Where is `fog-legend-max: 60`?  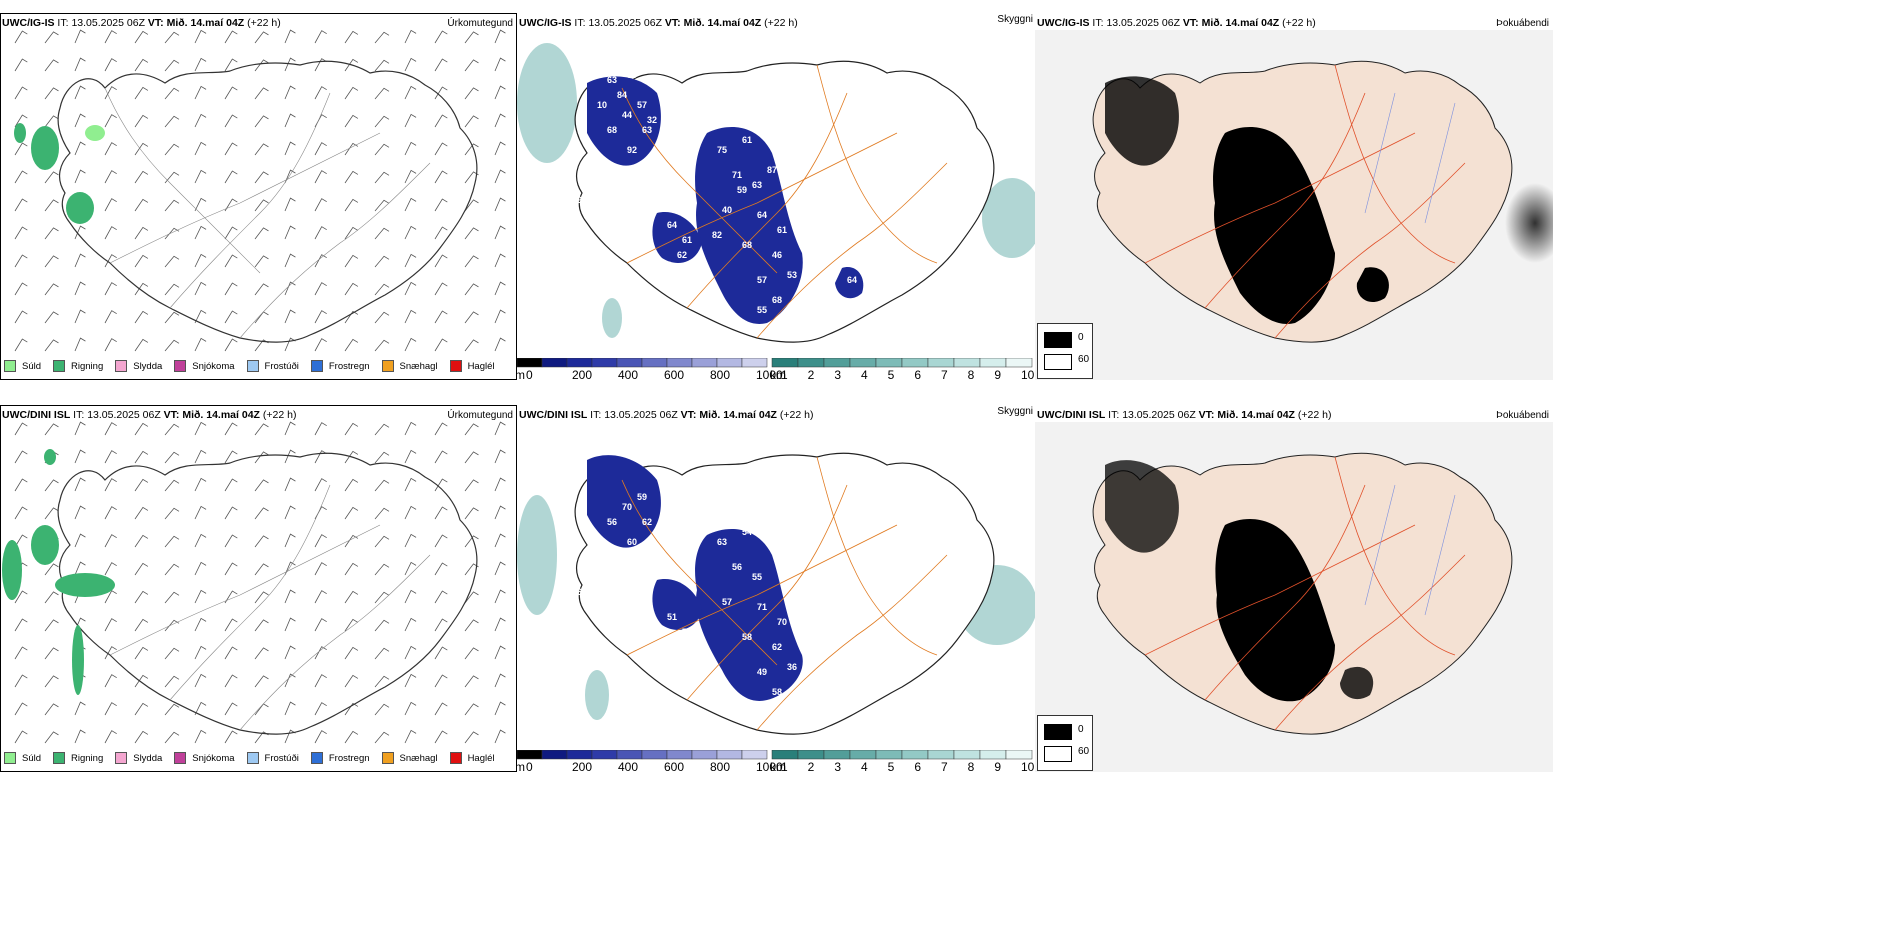 fog-legend-max: 60 is located at coordinates (1084, 751).